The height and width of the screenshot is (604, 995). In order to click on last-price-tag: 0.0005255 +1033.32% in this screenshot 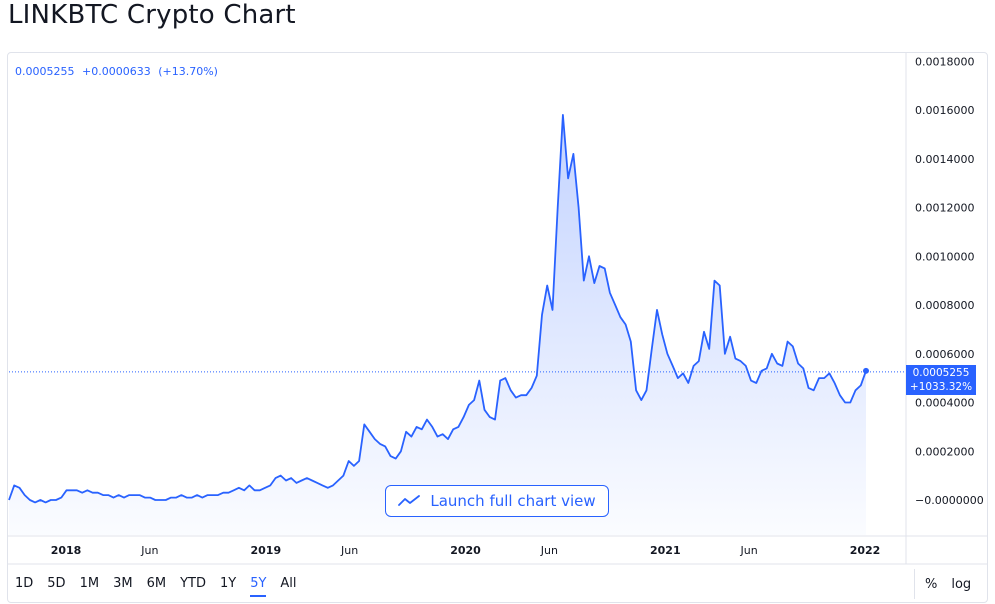, I will do `click(941, 379)`.